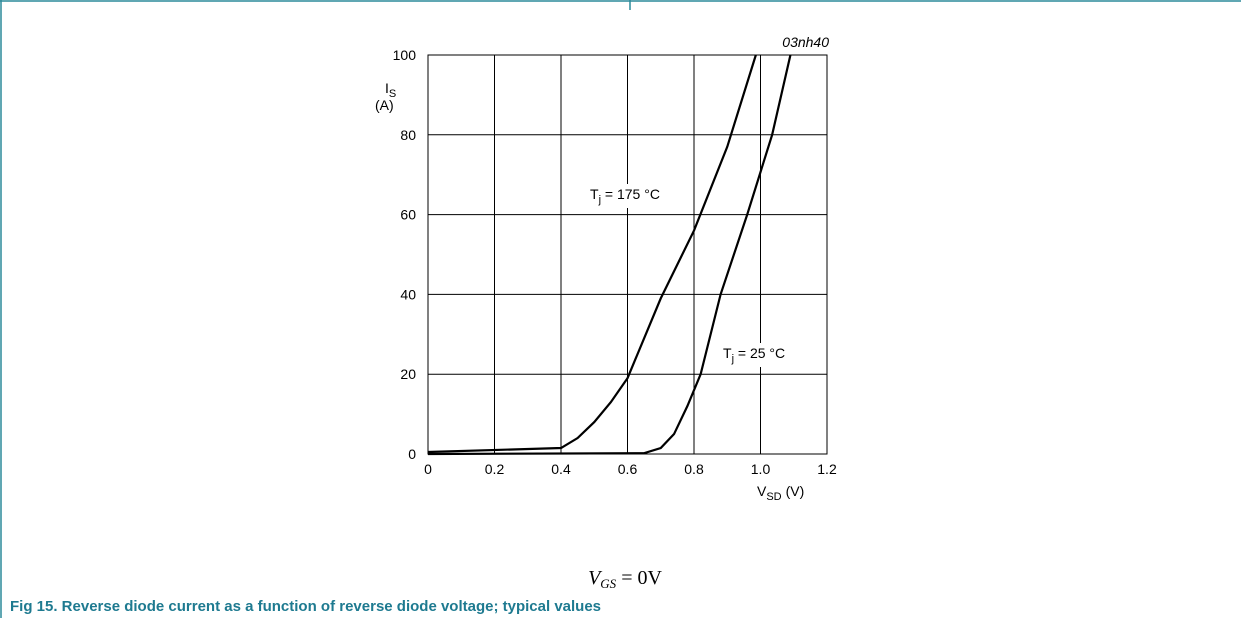 The width and height of the screenshot is (1241, 623). Describe the element at coordinates (608, 583) in the screenshot. I see `condition-subscript: GS` at that location.